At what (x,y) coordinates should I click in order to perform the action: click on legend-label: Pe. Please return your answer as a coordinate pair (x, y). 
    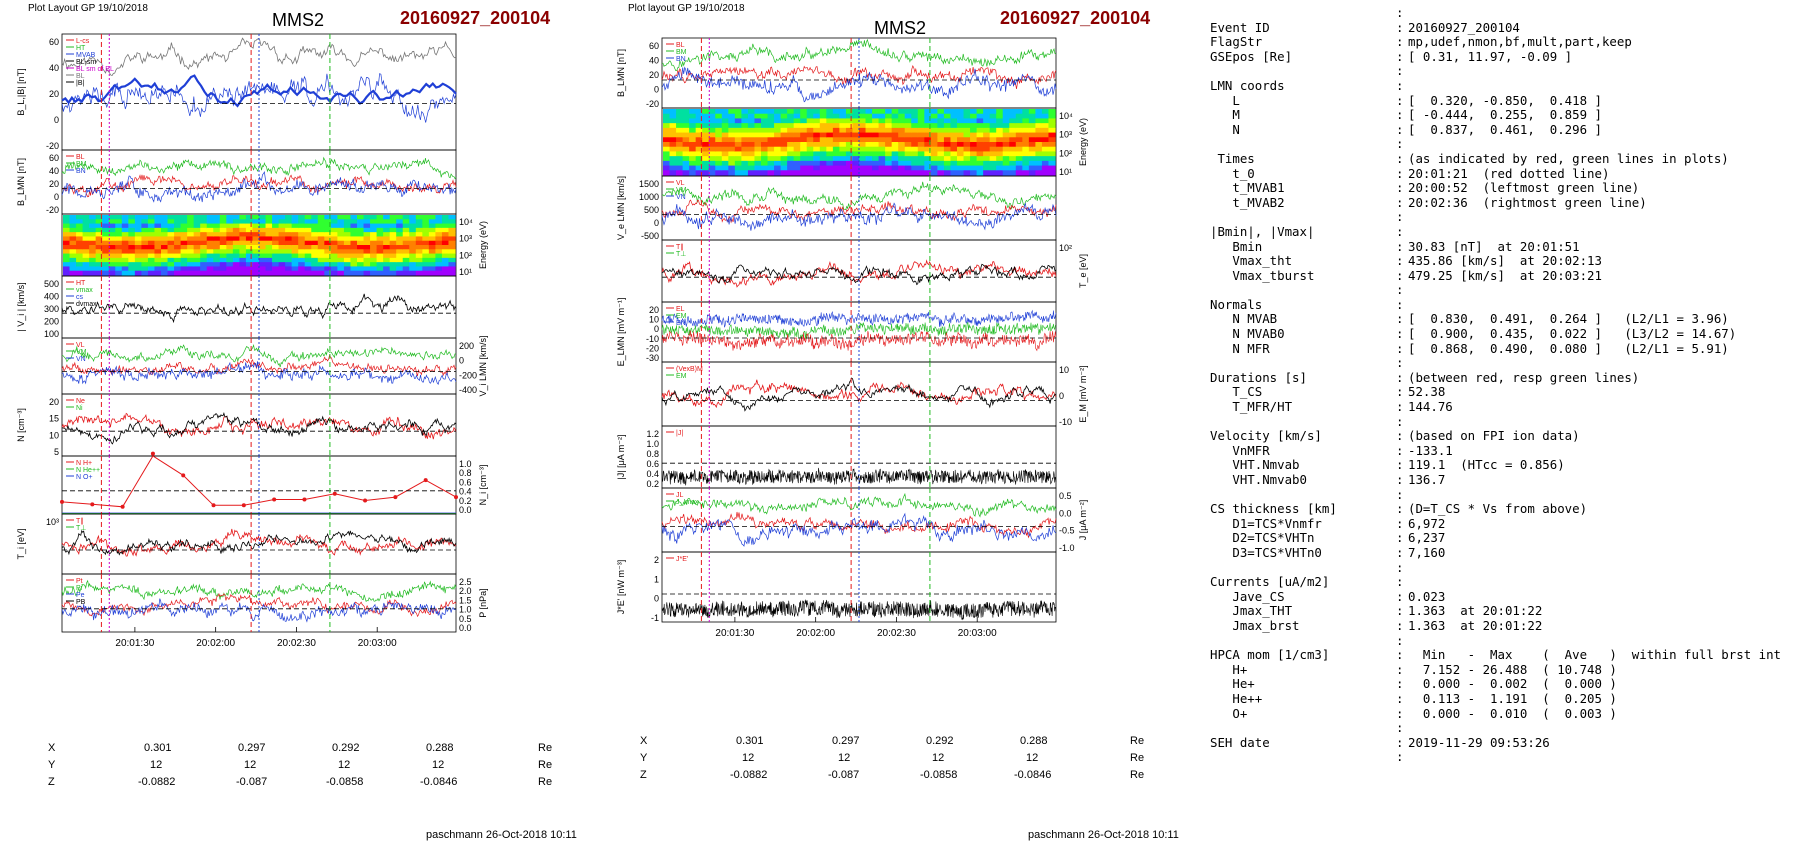
    Looking at the image, I should click on (80, 595).